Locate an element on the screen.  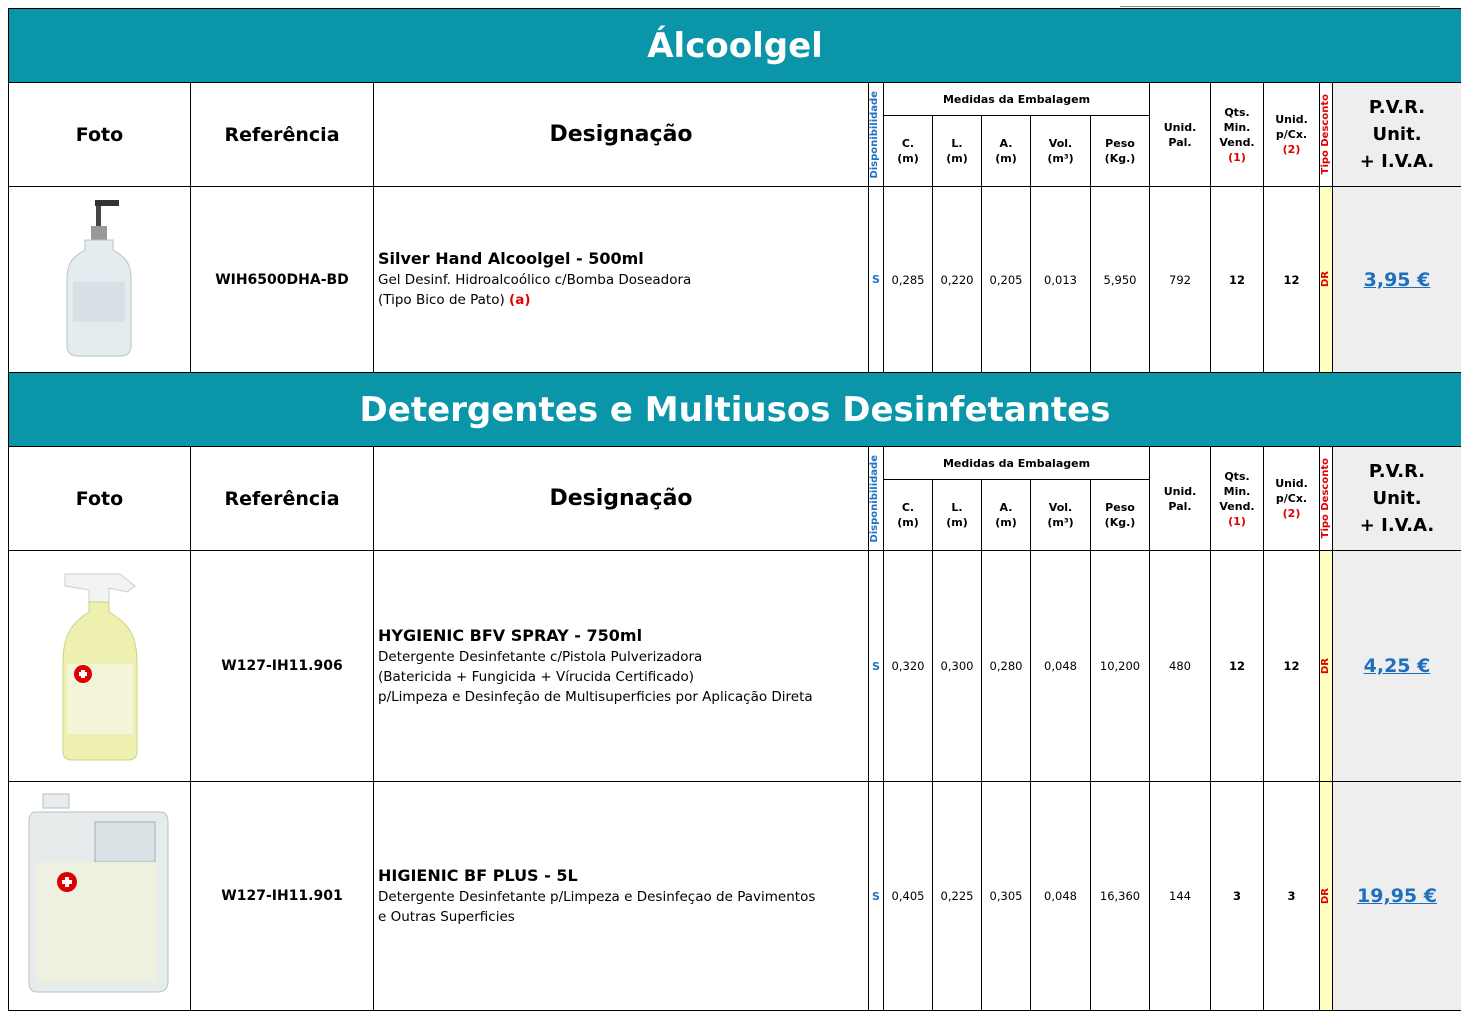
measure-a: 0,280 is located at coordinates (1006, 666).